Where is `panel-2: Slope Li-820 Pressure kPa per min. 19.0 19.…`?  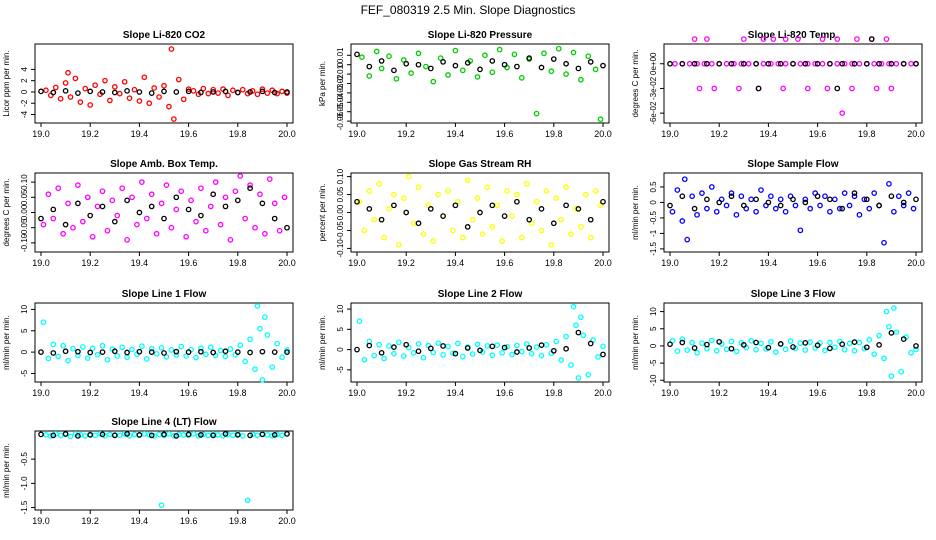 panel-2: Slope Li-820 Pressure kPa per min. 19.0 19.… is located at coordinates (465, 84).